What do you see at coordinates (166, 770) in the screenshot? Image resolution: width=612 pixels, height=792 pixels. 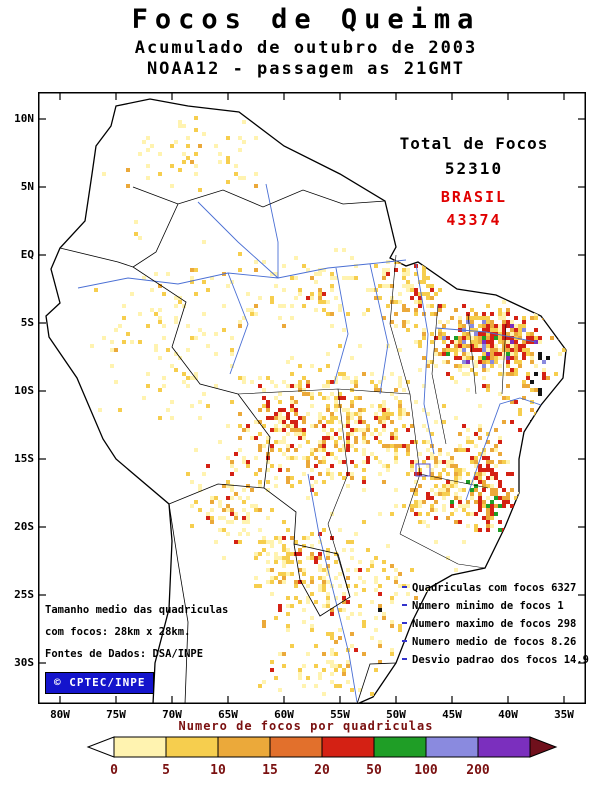 I see `colorbar-tick-label: 5` at bounding box center [166, 770].